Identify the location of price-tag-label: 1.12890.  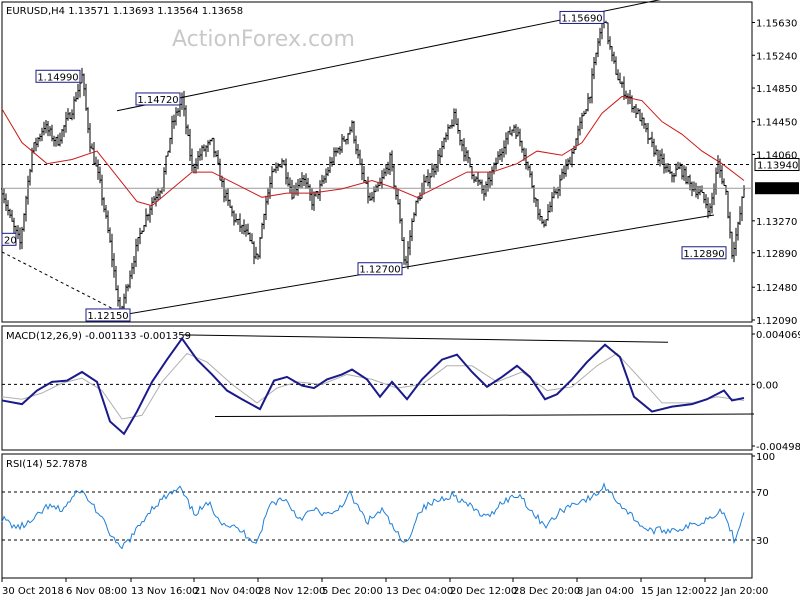
(703, 254).